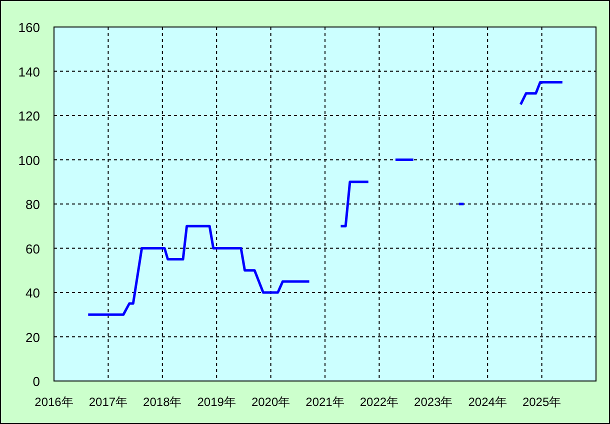  I want to click on x-tick-label: 2016年, so click(54, 402).